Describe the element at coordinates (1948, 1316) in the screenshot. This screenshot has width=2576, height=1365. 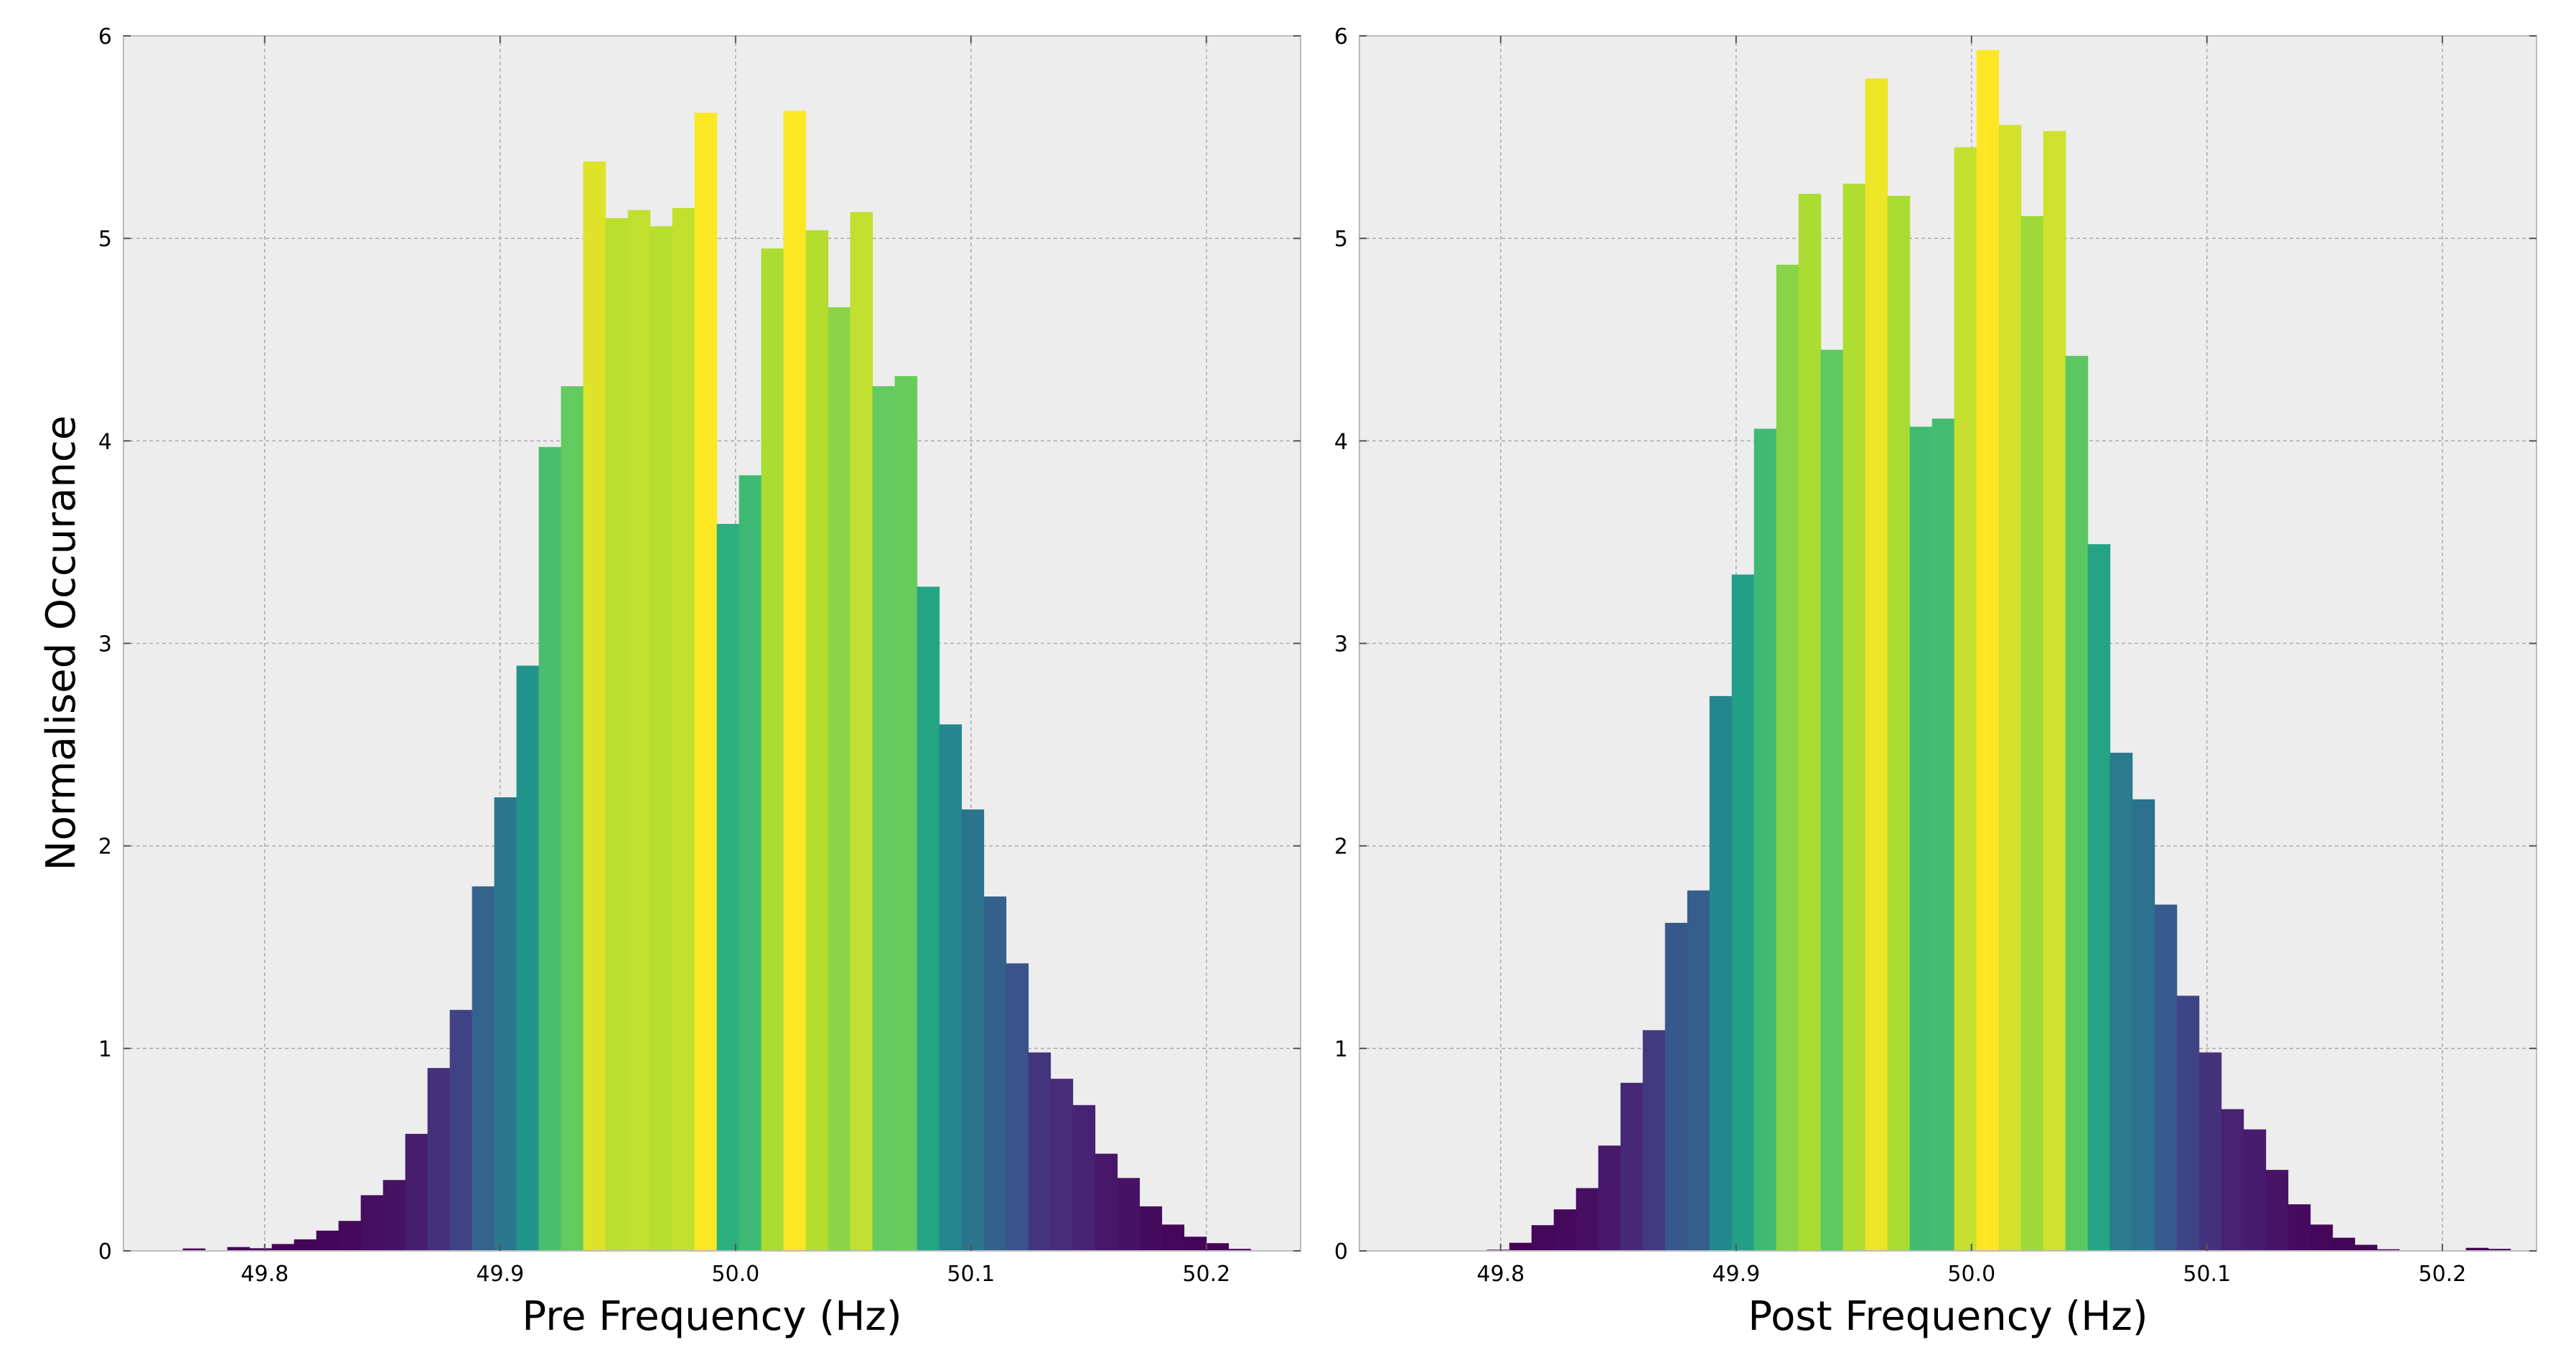
I see `post-x-axis-title: Post Frequency (Hz)` at that location.